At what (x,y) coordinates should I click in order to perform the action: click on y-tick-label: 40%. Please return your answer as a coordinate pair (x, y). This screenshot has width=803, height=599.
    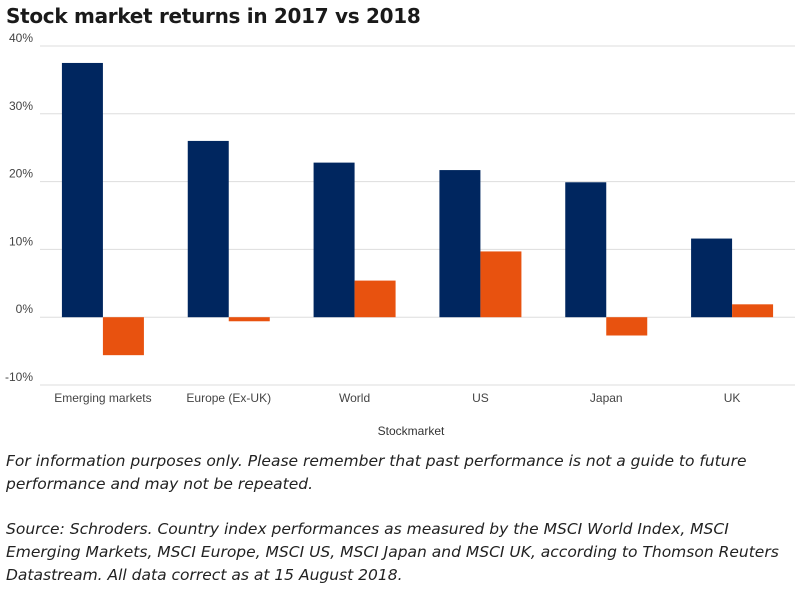
    Looking at the image, I should click on (21, 38).